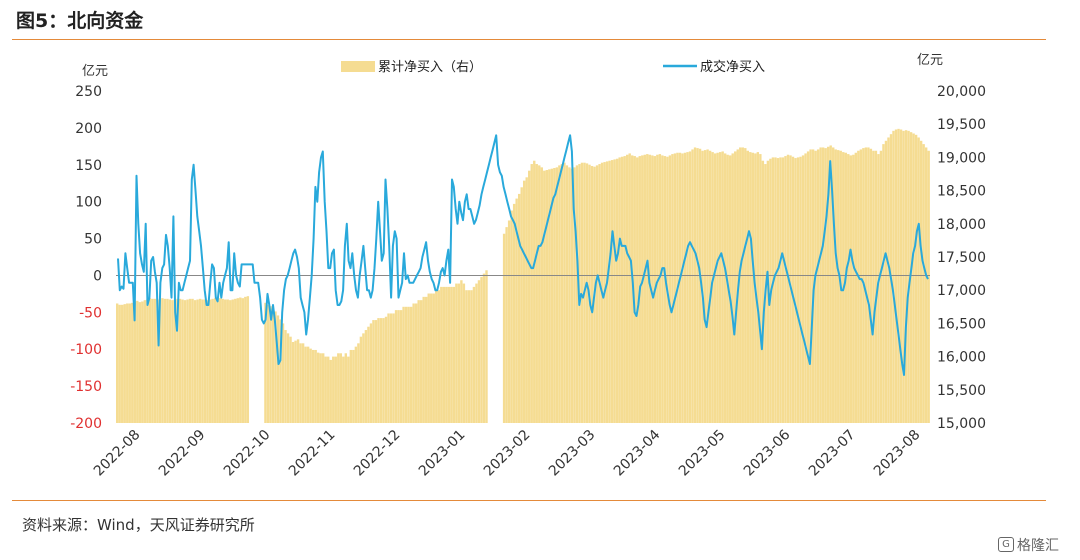  Describe the element at coordinates (529, 39) in the screenshot. I see `title-divider` at that location.